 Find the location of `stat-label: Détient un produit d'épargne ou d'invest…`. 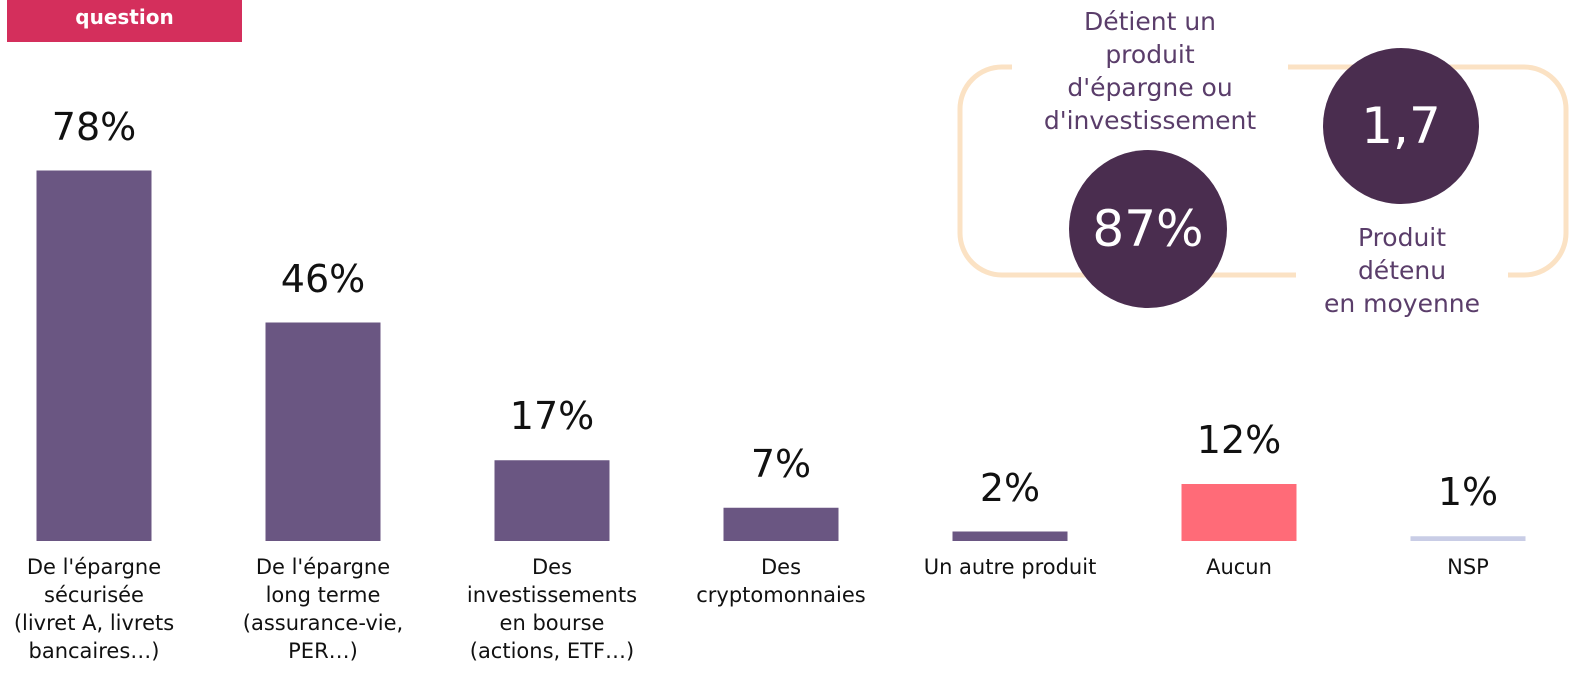

stat-label: Détient un produit d'épargne ou d'invest… is located at coordinates (1150, 71).